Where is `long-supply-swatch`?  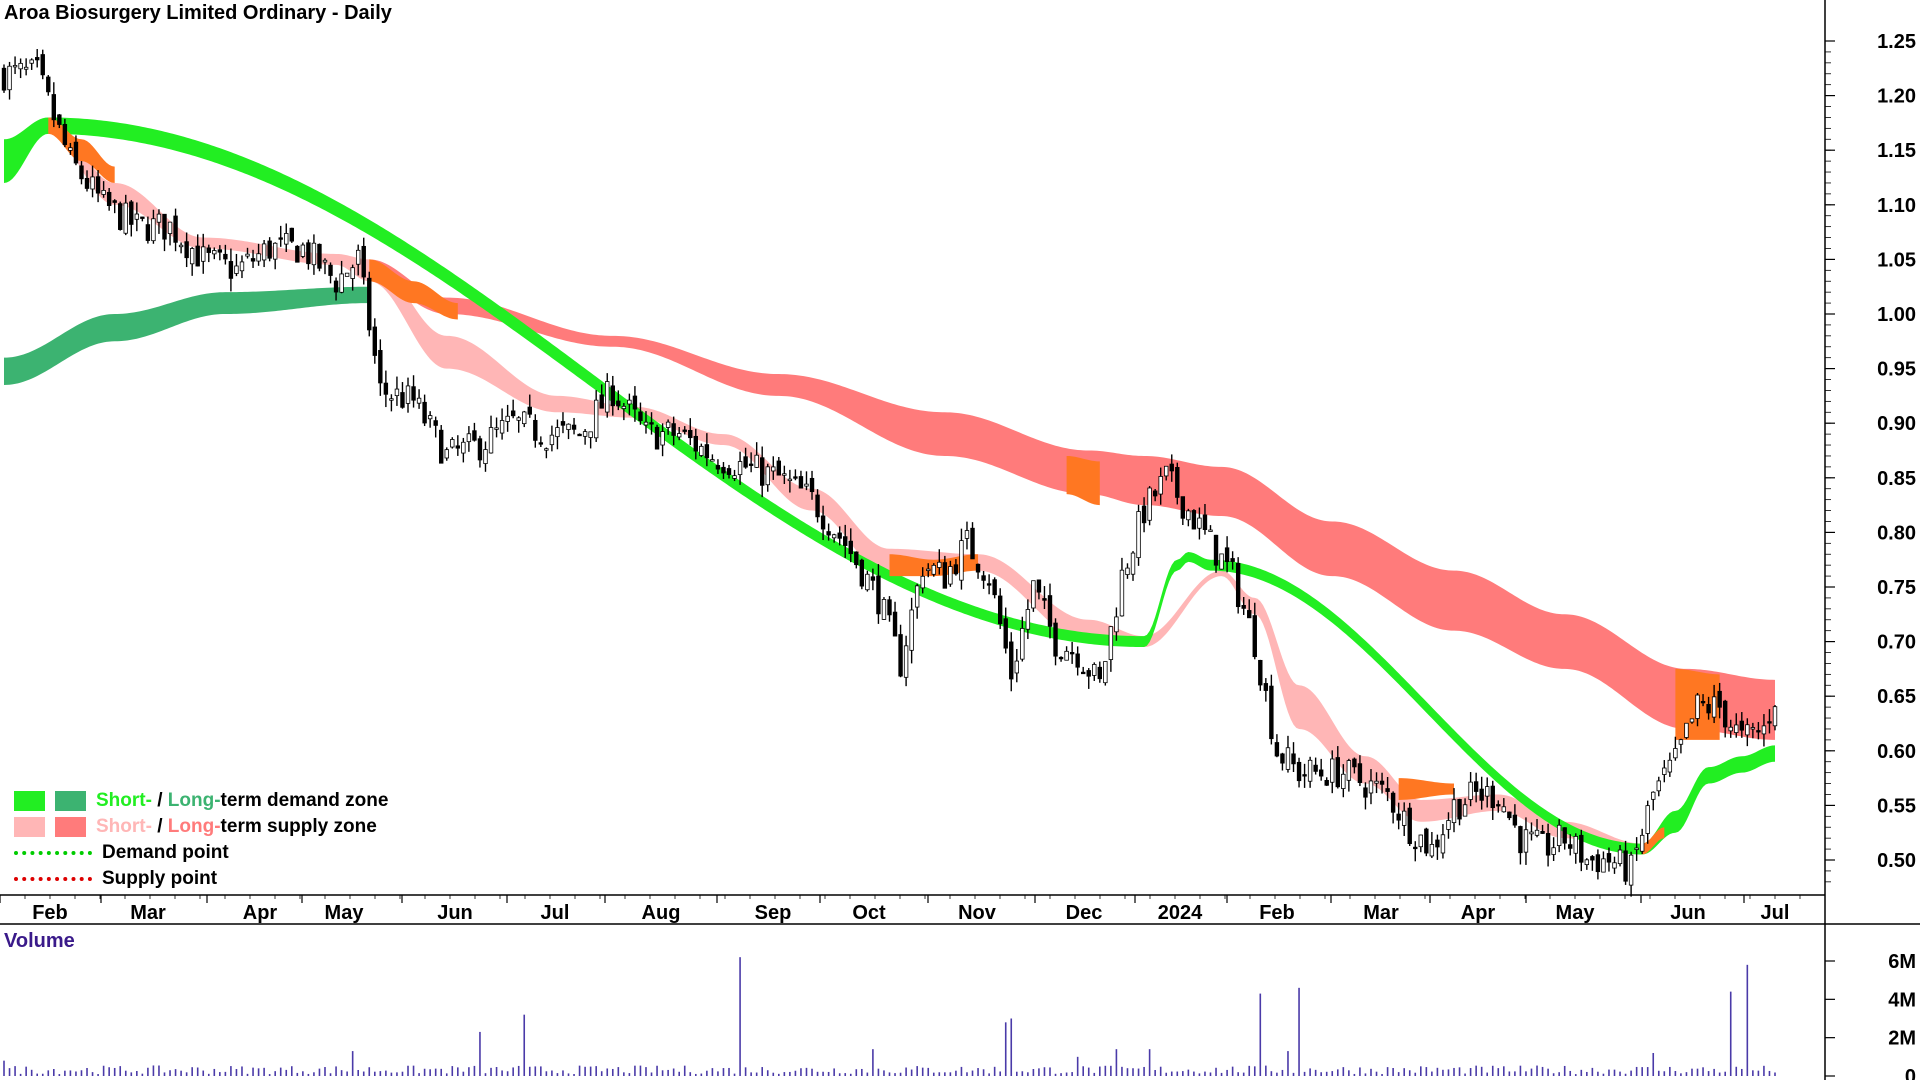 long-supply-swatch is located at coordinates (70, 827).